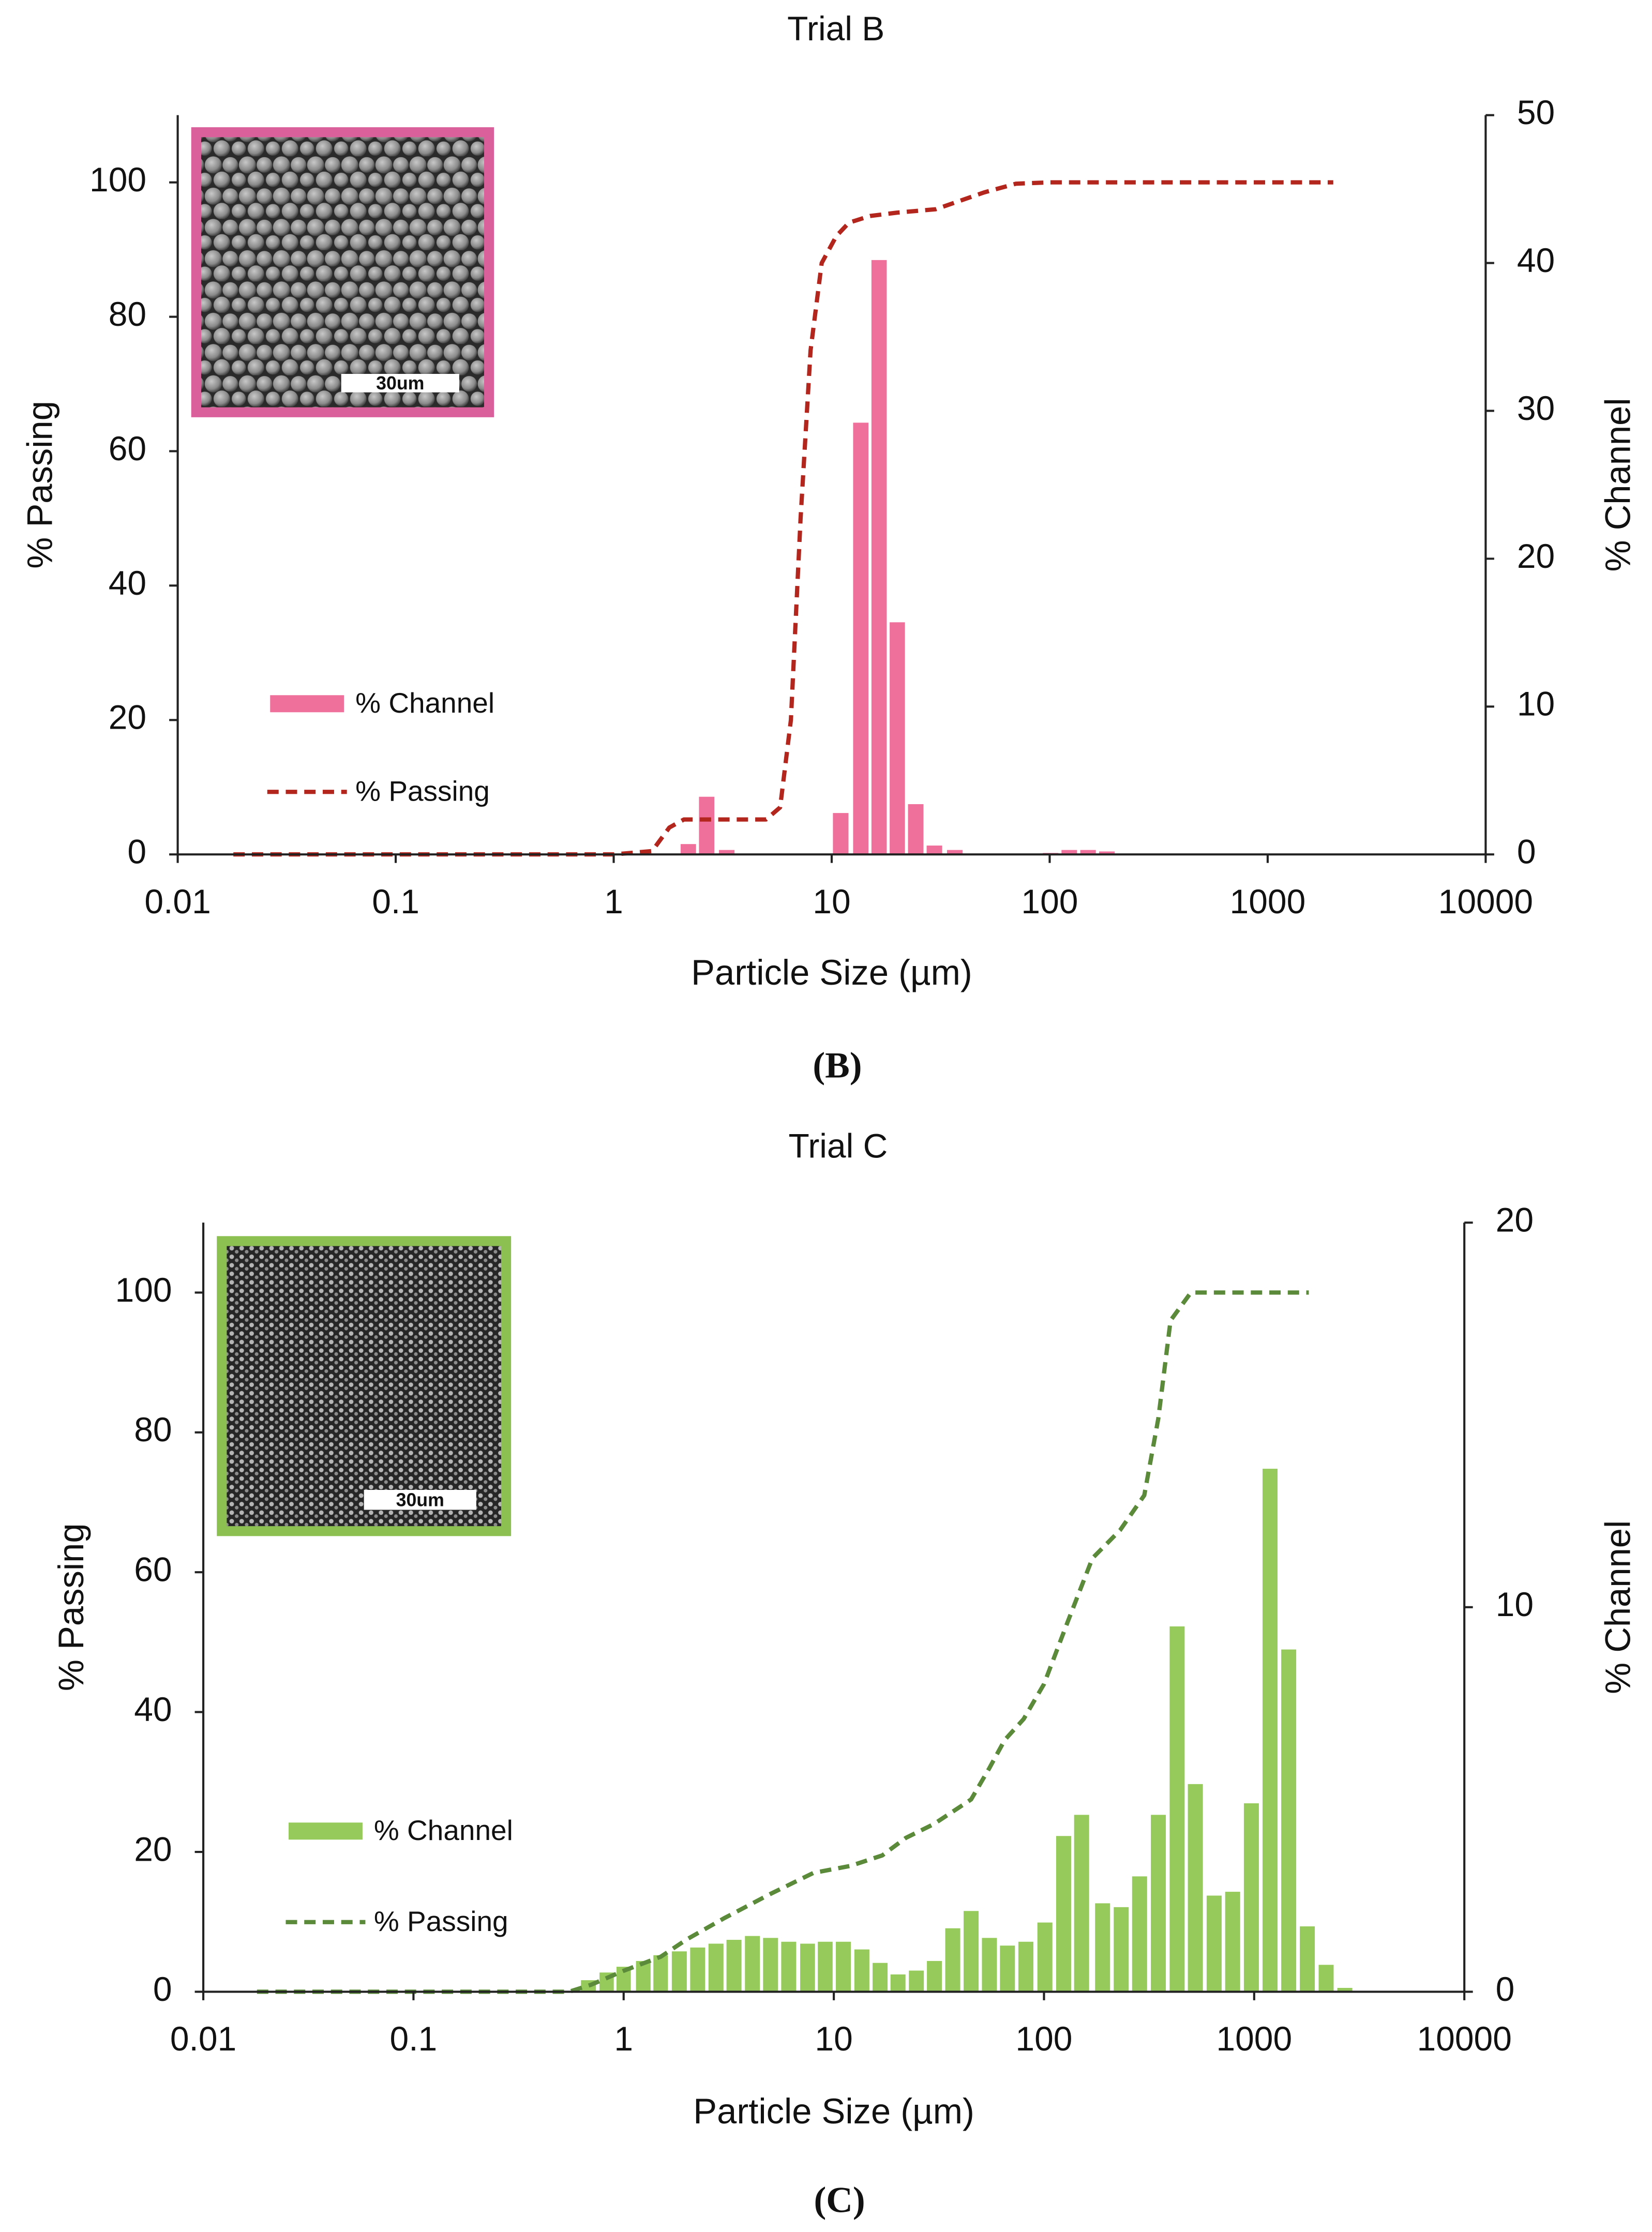 This screenshot has width=1652, height=2232. I want to click on scale-bar, so click(420, 1499).